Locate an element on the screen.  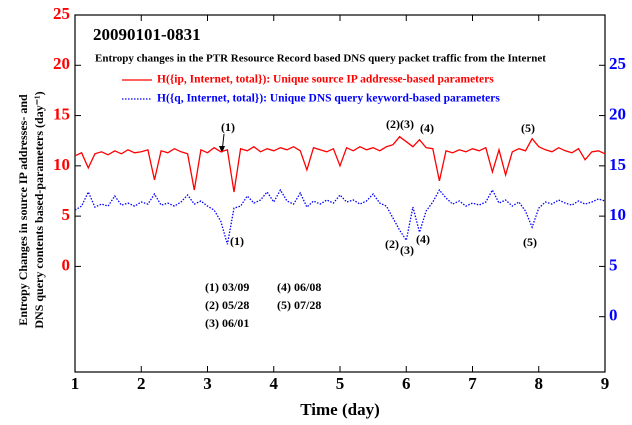
x-tick-label: 2 is located at coordinates (141, 383).